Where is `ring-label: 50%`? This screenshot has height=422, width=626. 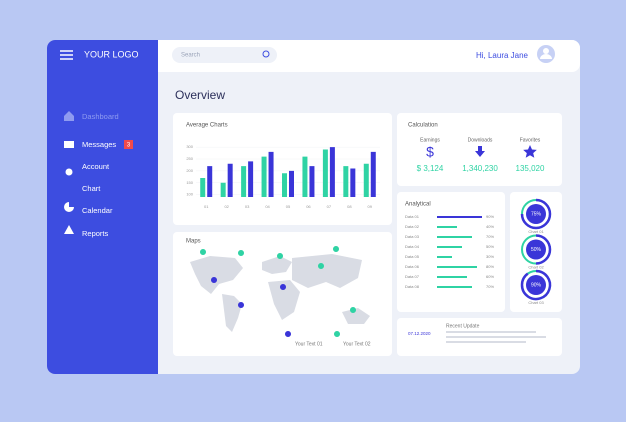 ring-label: 50% is located at coordinates (536, 250).